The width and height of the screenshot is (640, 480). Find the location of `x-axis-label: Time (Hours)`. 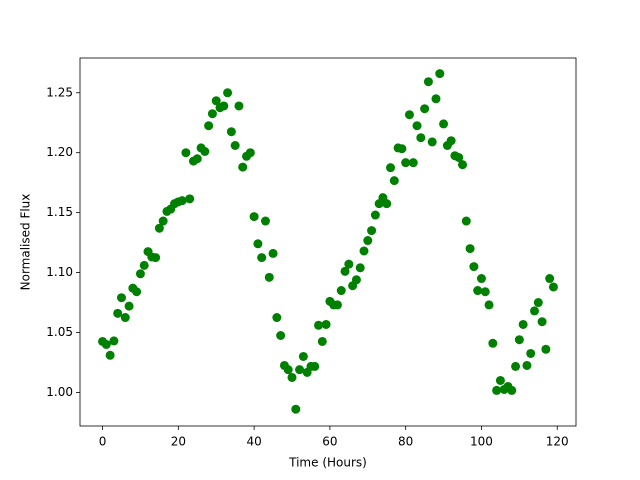

x-axis-label: Time (Hours) is located at coordinates (327, 463).